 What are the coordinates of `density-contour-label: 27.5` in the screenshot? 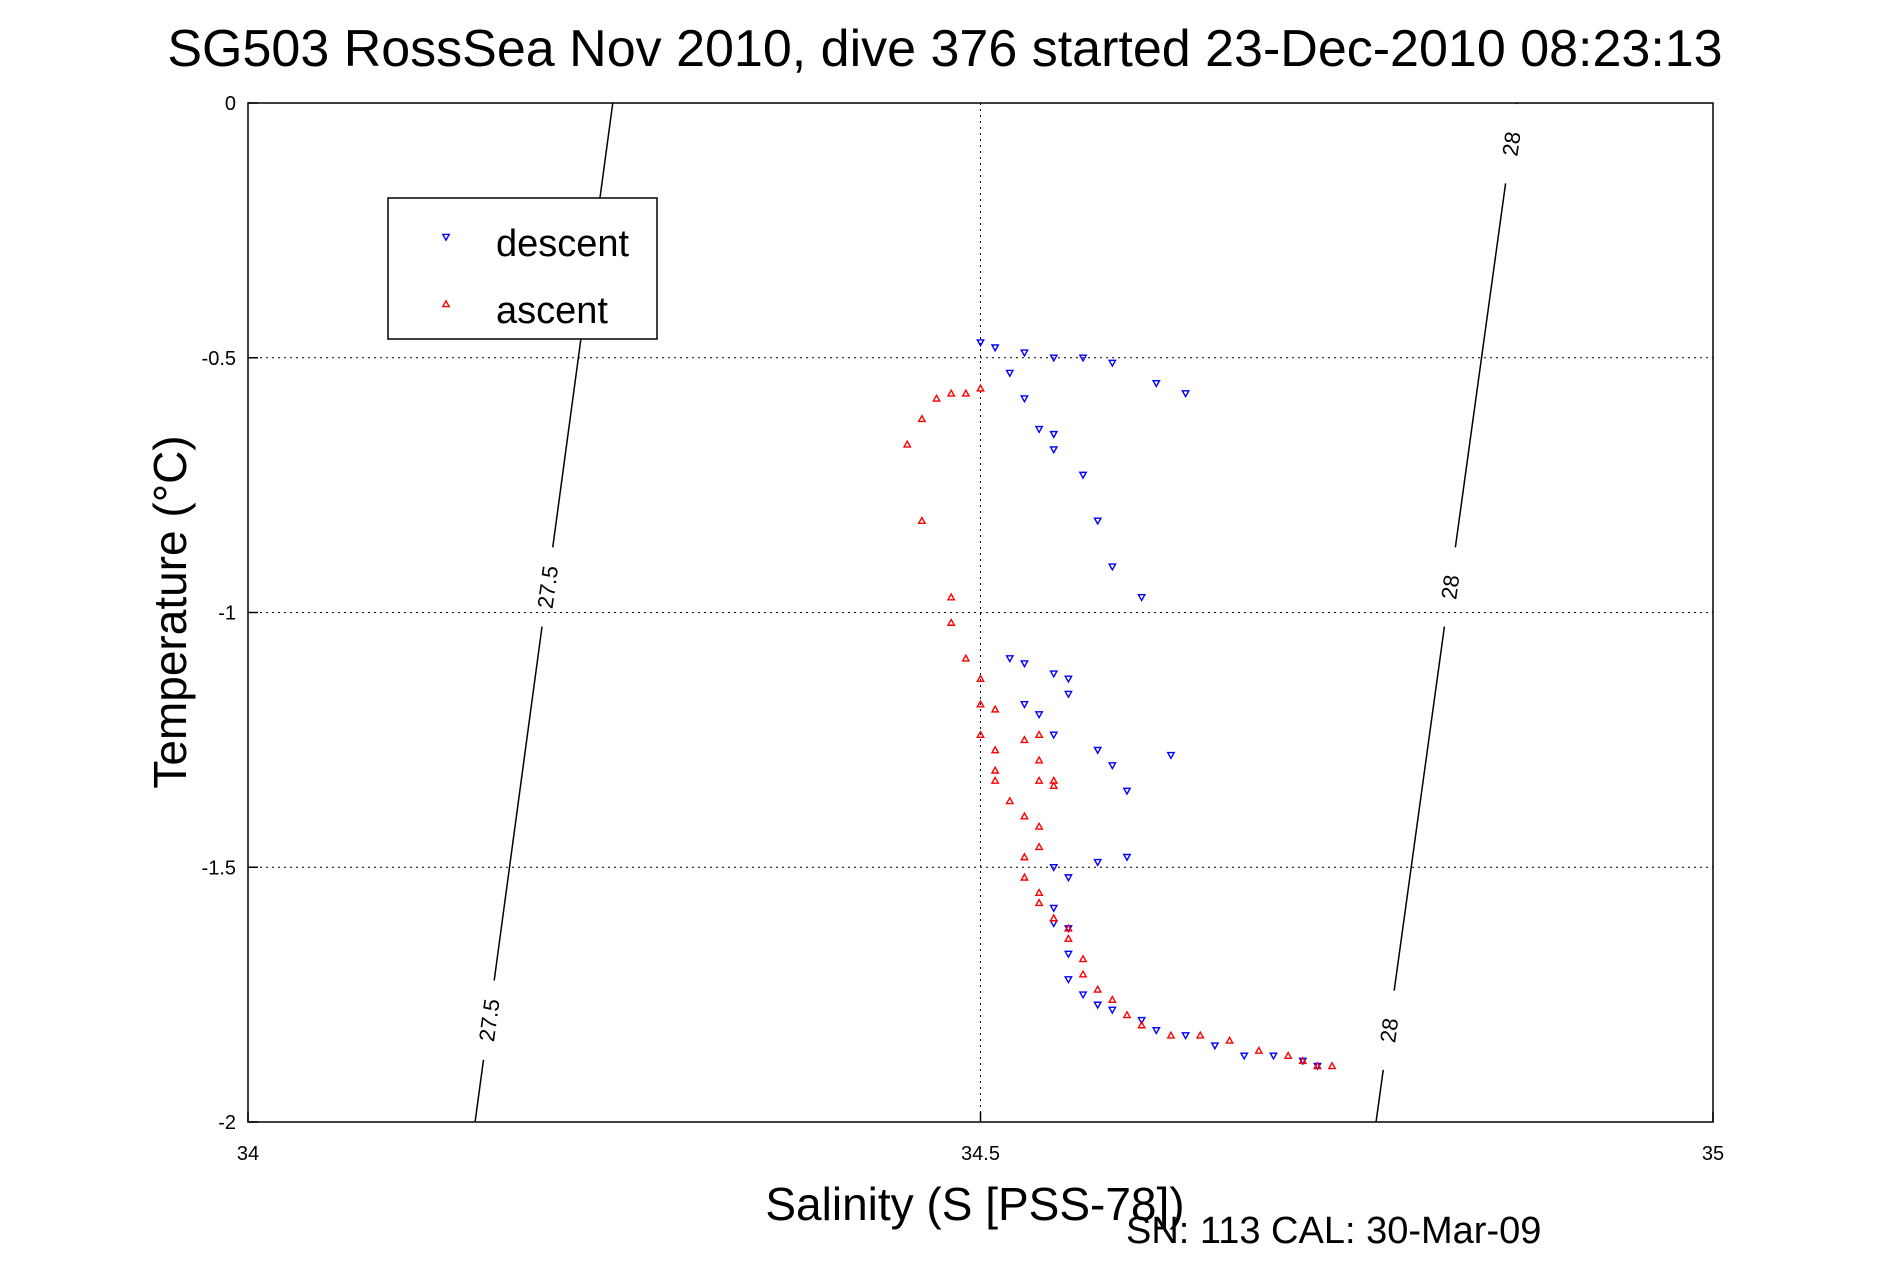 It's located at (548, 587).